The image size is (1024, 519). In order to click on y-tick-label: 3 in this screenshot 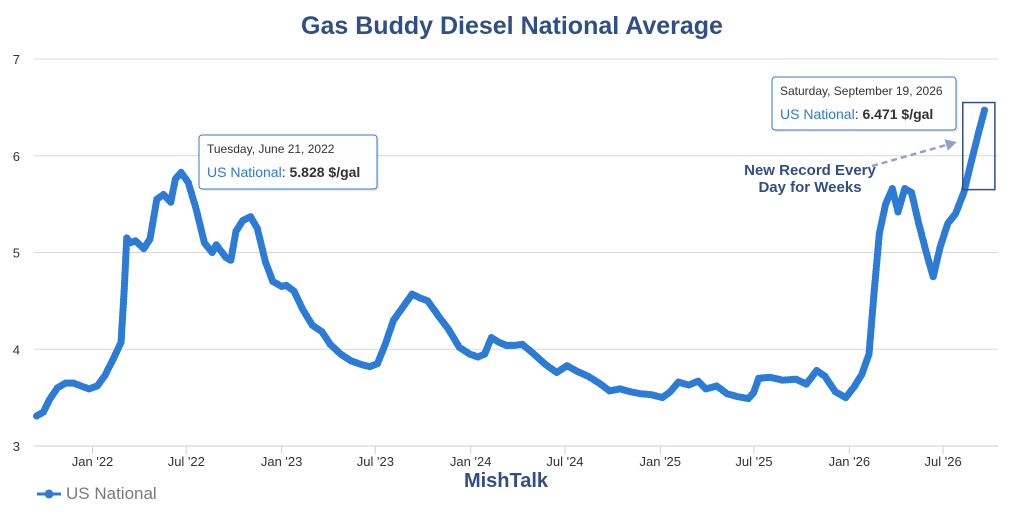, I will do `click(16, 446)`.